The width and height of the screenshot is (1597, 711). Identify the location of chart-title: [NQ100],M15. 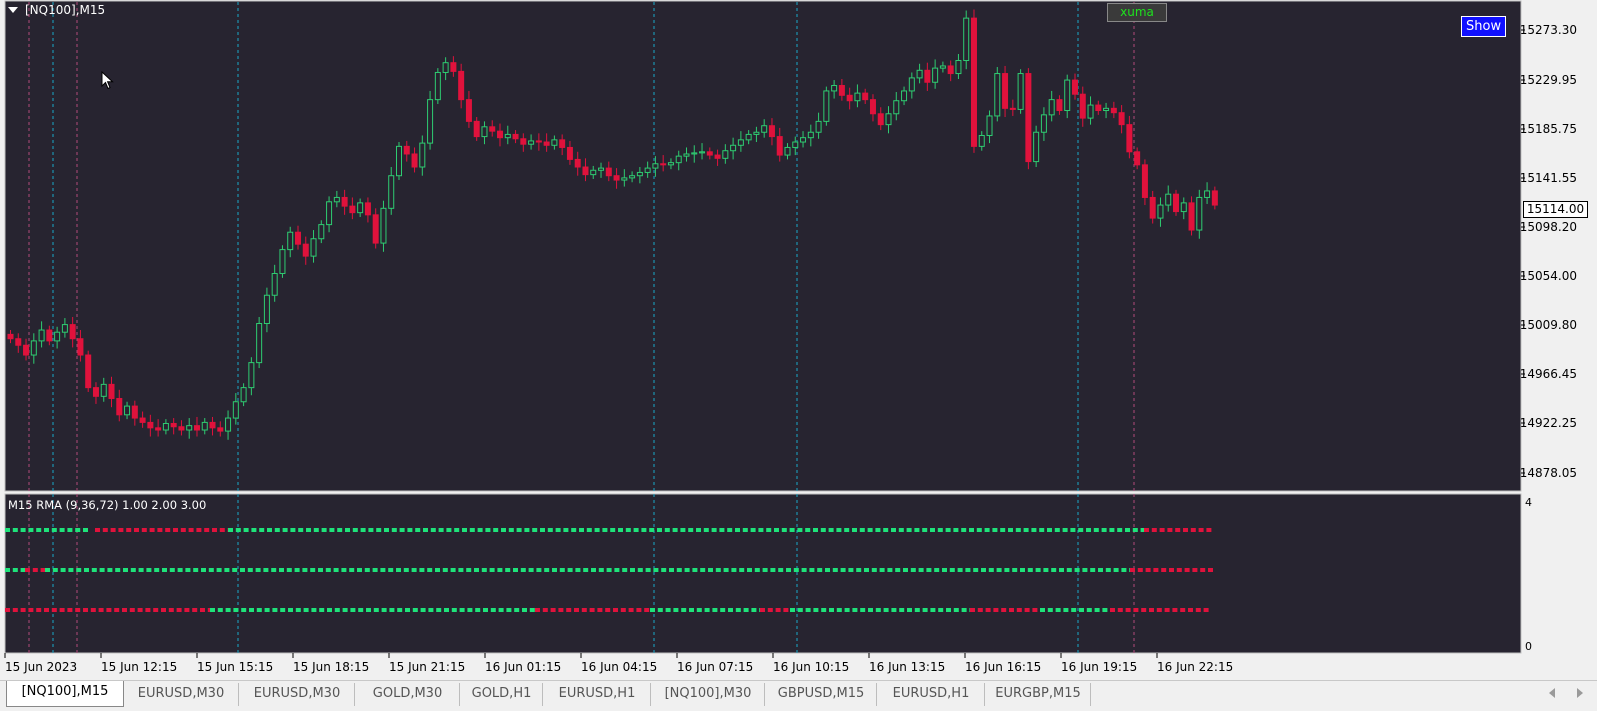
(56, 10).